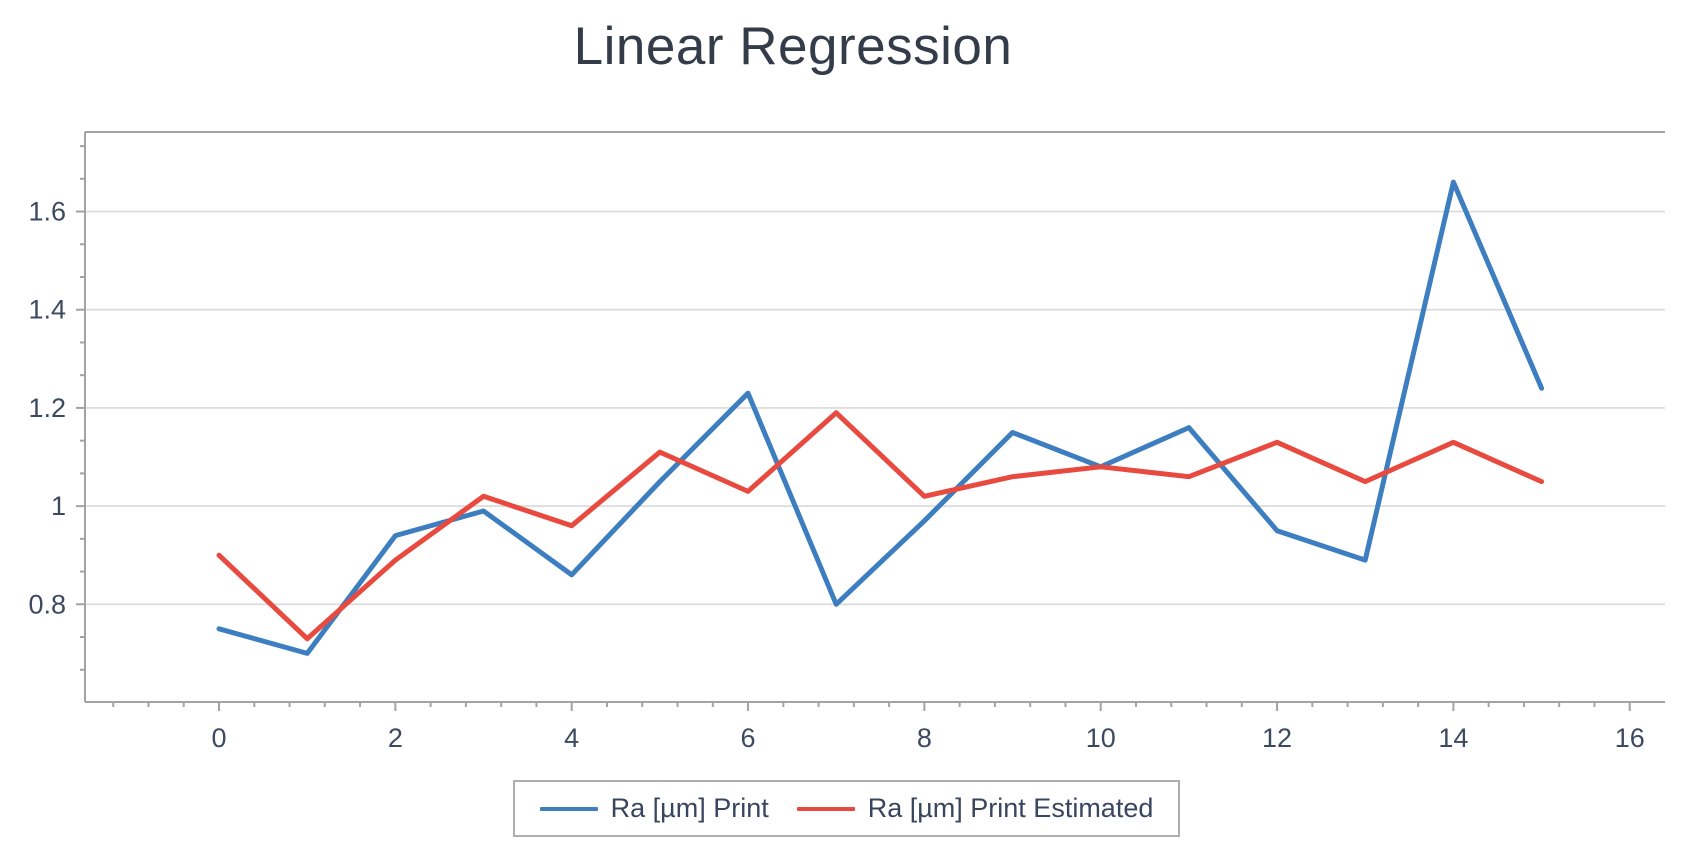 The height and width of the screenshot is (859, 1691). Describe the element at coordinates (924, 738) in the screenshot. I see `x-tick-label: 8` at that location.